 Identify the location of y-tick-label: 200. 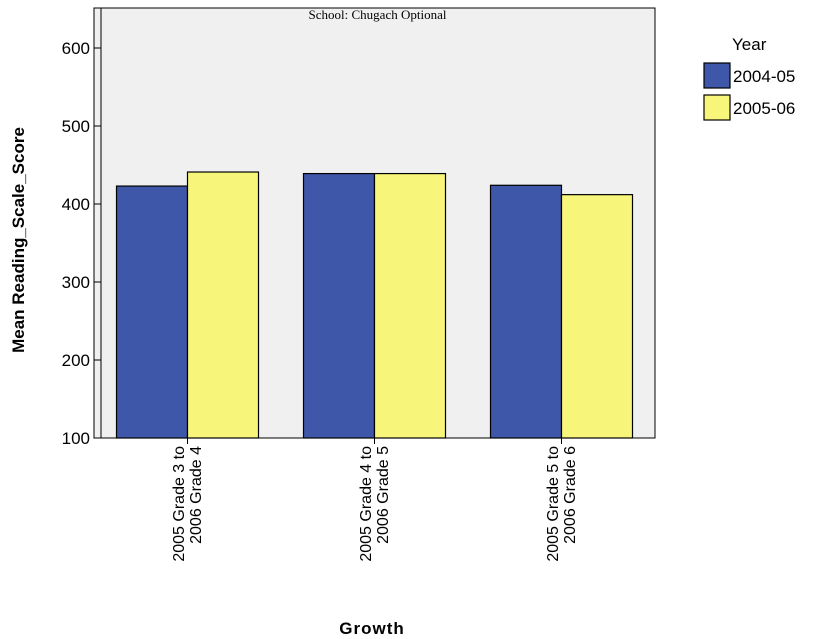
(76, 360).